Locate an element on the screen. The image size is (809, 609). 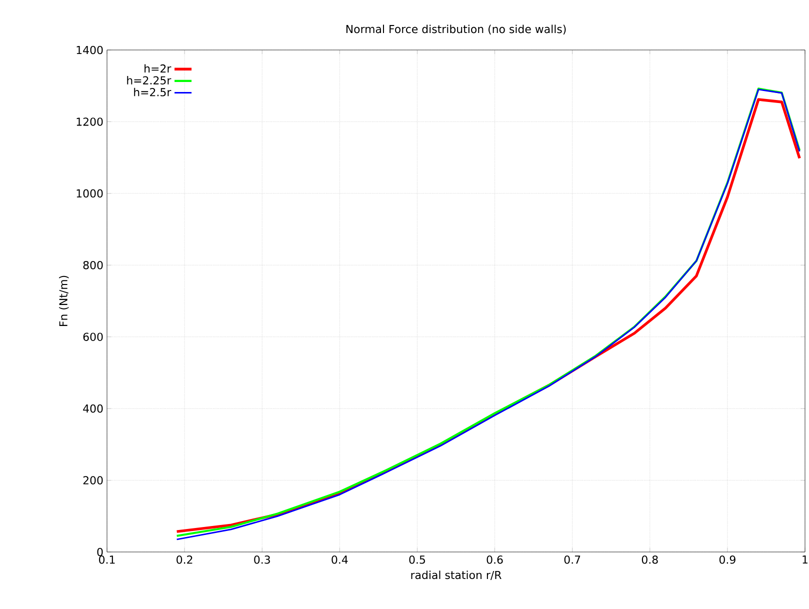
y-tick-label: 0 is located at coordinates (100, 552).